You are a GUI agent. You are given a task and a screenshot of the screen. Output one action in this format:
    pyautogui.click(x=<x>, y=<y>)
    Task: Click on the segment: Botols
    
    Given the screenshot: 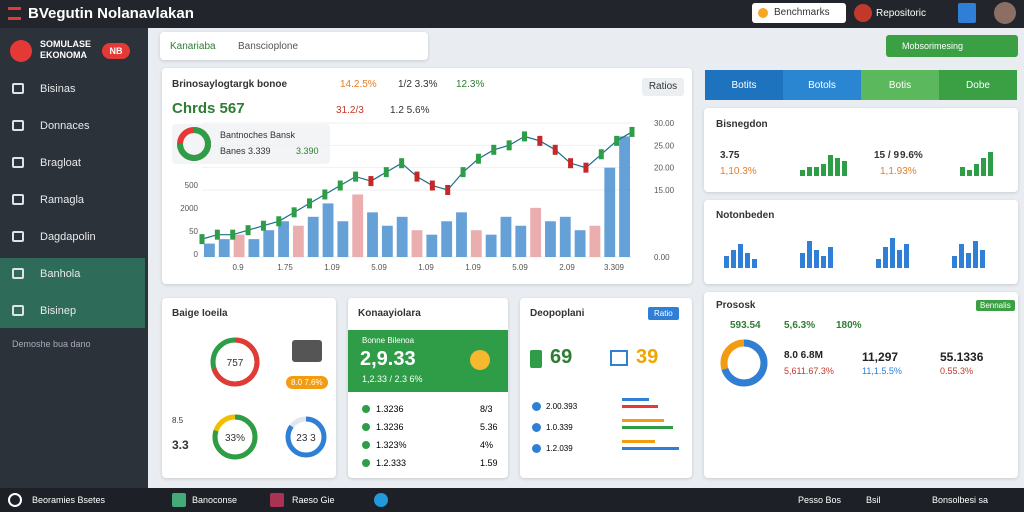 What is the action you would take?
    pyautogui.click(x=822, y=85)
    